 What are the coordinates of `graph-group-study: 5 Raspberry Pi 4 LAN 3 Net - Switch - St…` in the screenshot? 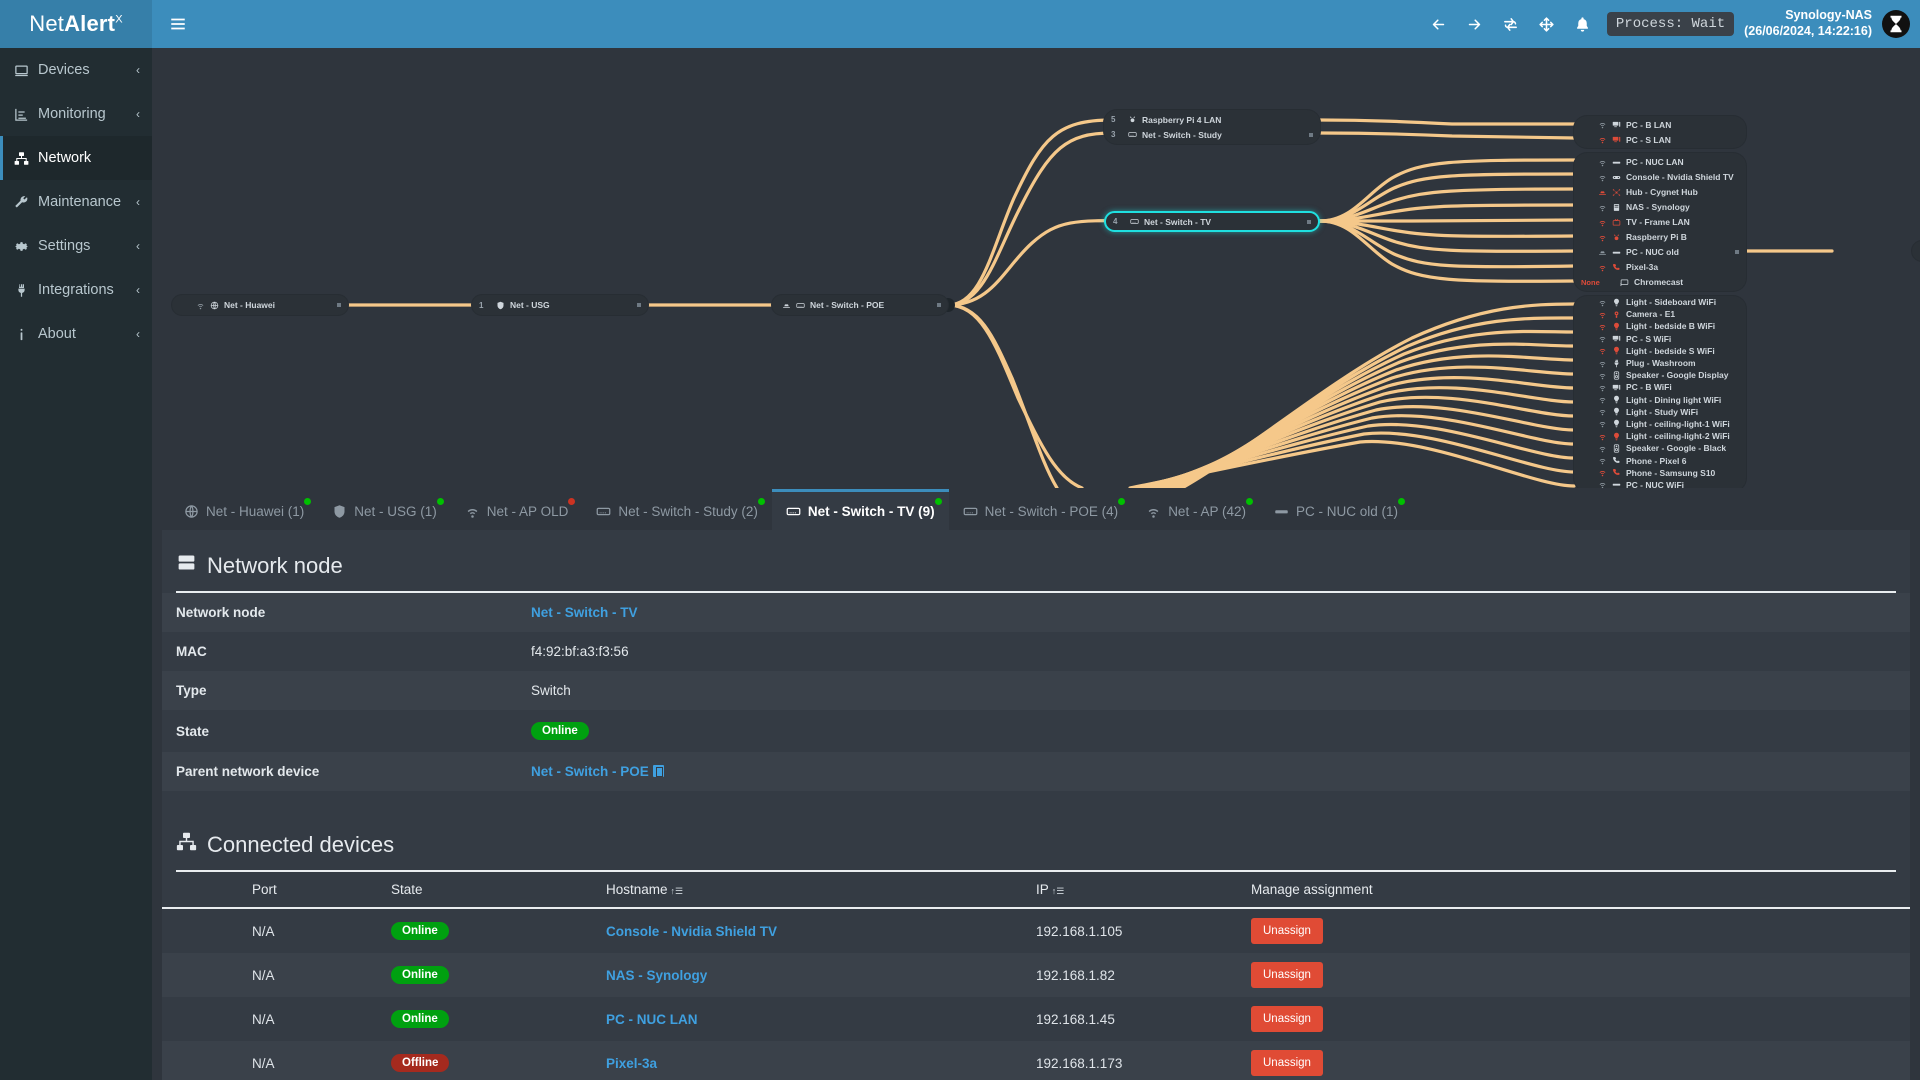 It's located at (1212, 127).